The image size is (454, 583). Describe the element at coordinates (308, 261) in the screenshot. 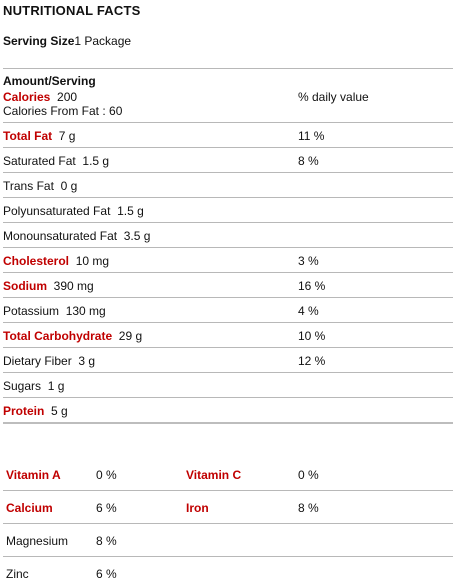

I see `nutrient-daily-value: 3 %` at that location.